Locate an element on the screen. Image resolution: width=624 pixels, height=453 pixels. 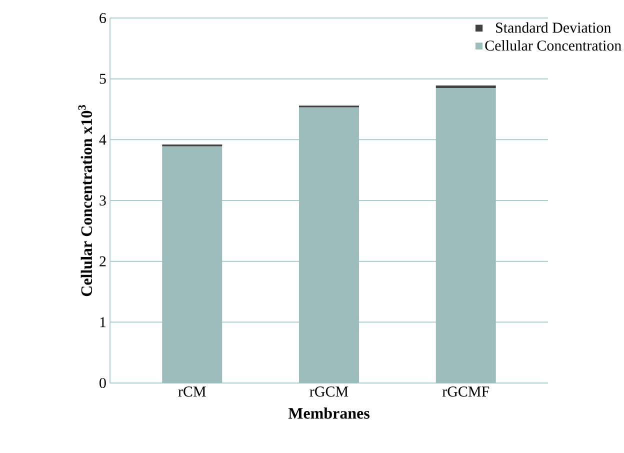
legend-label: Standard Deviation is located at coordinates (554, 27).